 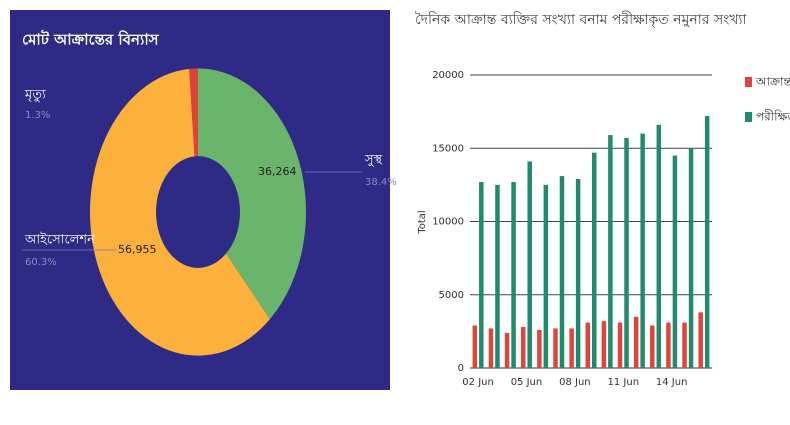 I want to click on legend-label: আক্রান্ত, so click(x=772, y=82).